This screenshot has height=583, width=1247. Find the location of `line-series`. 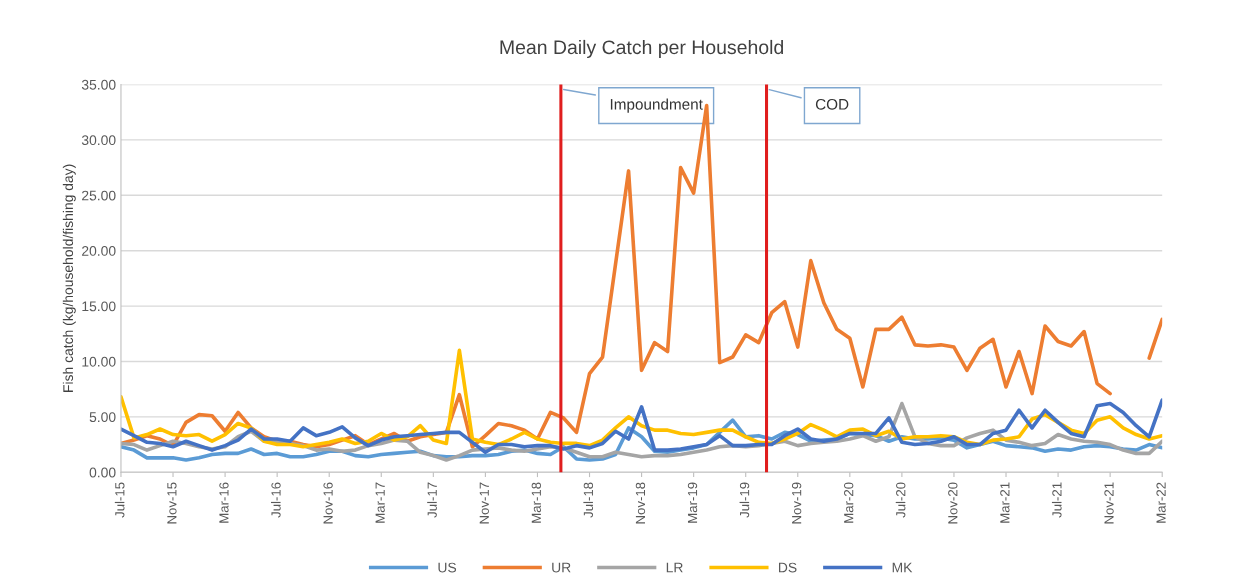

line-series is located at coordinates (641, 426).